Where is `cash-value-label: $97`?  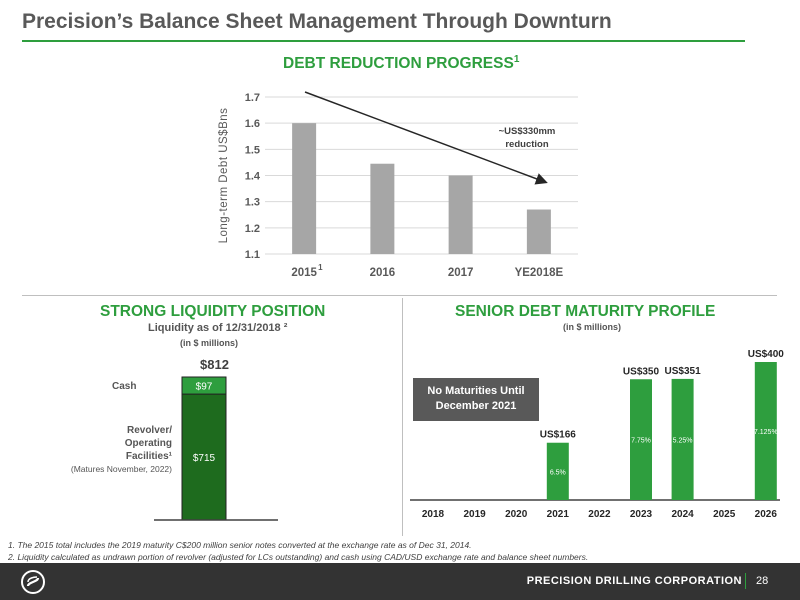
cash-value-label: $97 is located at coordinates (204, 387).